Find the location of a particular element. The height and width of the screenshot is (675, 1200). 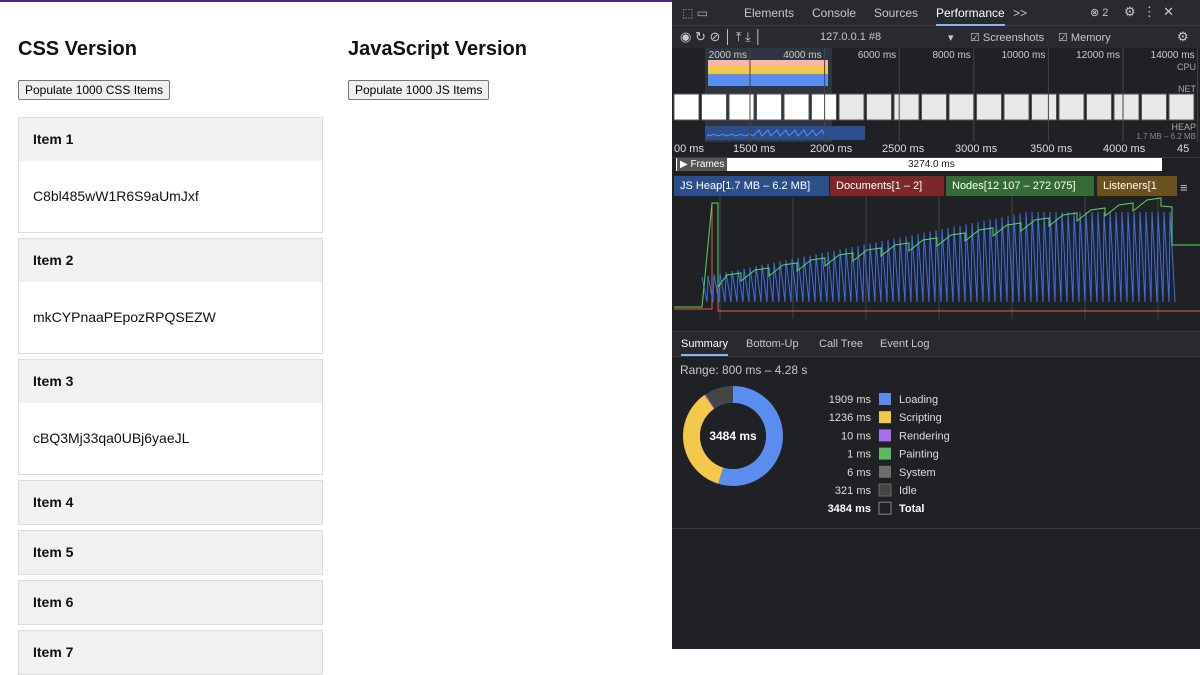

legend-name: Rendering is located at coordinates (924, 436).